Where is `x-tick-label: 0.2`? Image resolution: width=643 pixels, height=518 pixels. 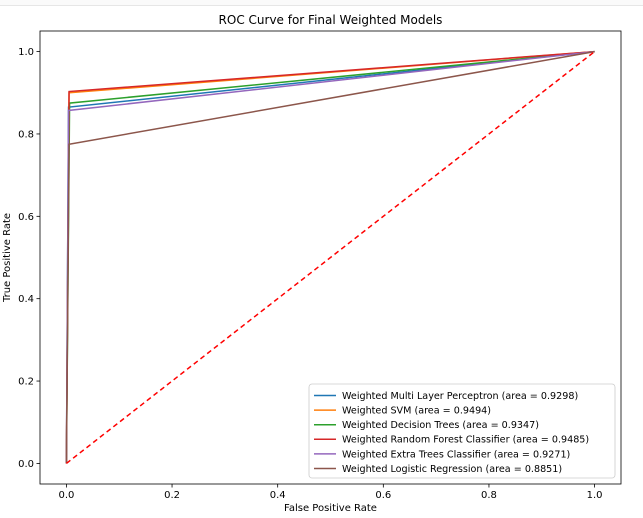 x-tick-label: 0.2 is located at coordinates (172, 495).